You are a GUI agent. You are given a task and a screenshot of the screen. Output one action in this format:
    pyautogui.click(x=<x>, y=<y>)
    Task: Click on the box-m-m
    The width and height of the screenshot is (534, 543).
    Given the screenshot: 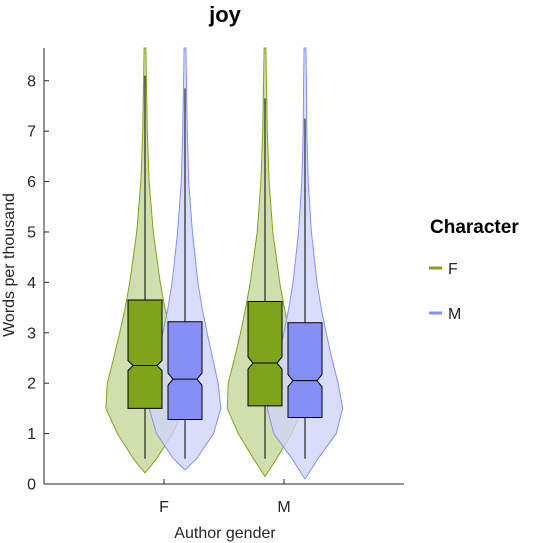 What is the action you would take?
    pyautogui.click(x=305, y=370)
    